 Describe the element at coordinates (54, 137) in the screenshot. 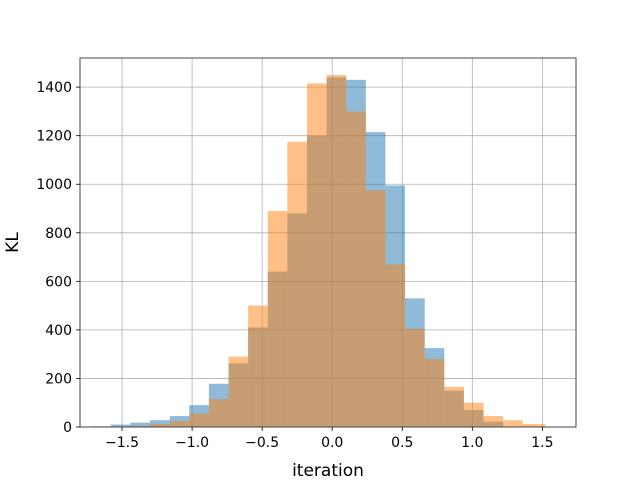

I see `y-tick-label: 1200` at that location.